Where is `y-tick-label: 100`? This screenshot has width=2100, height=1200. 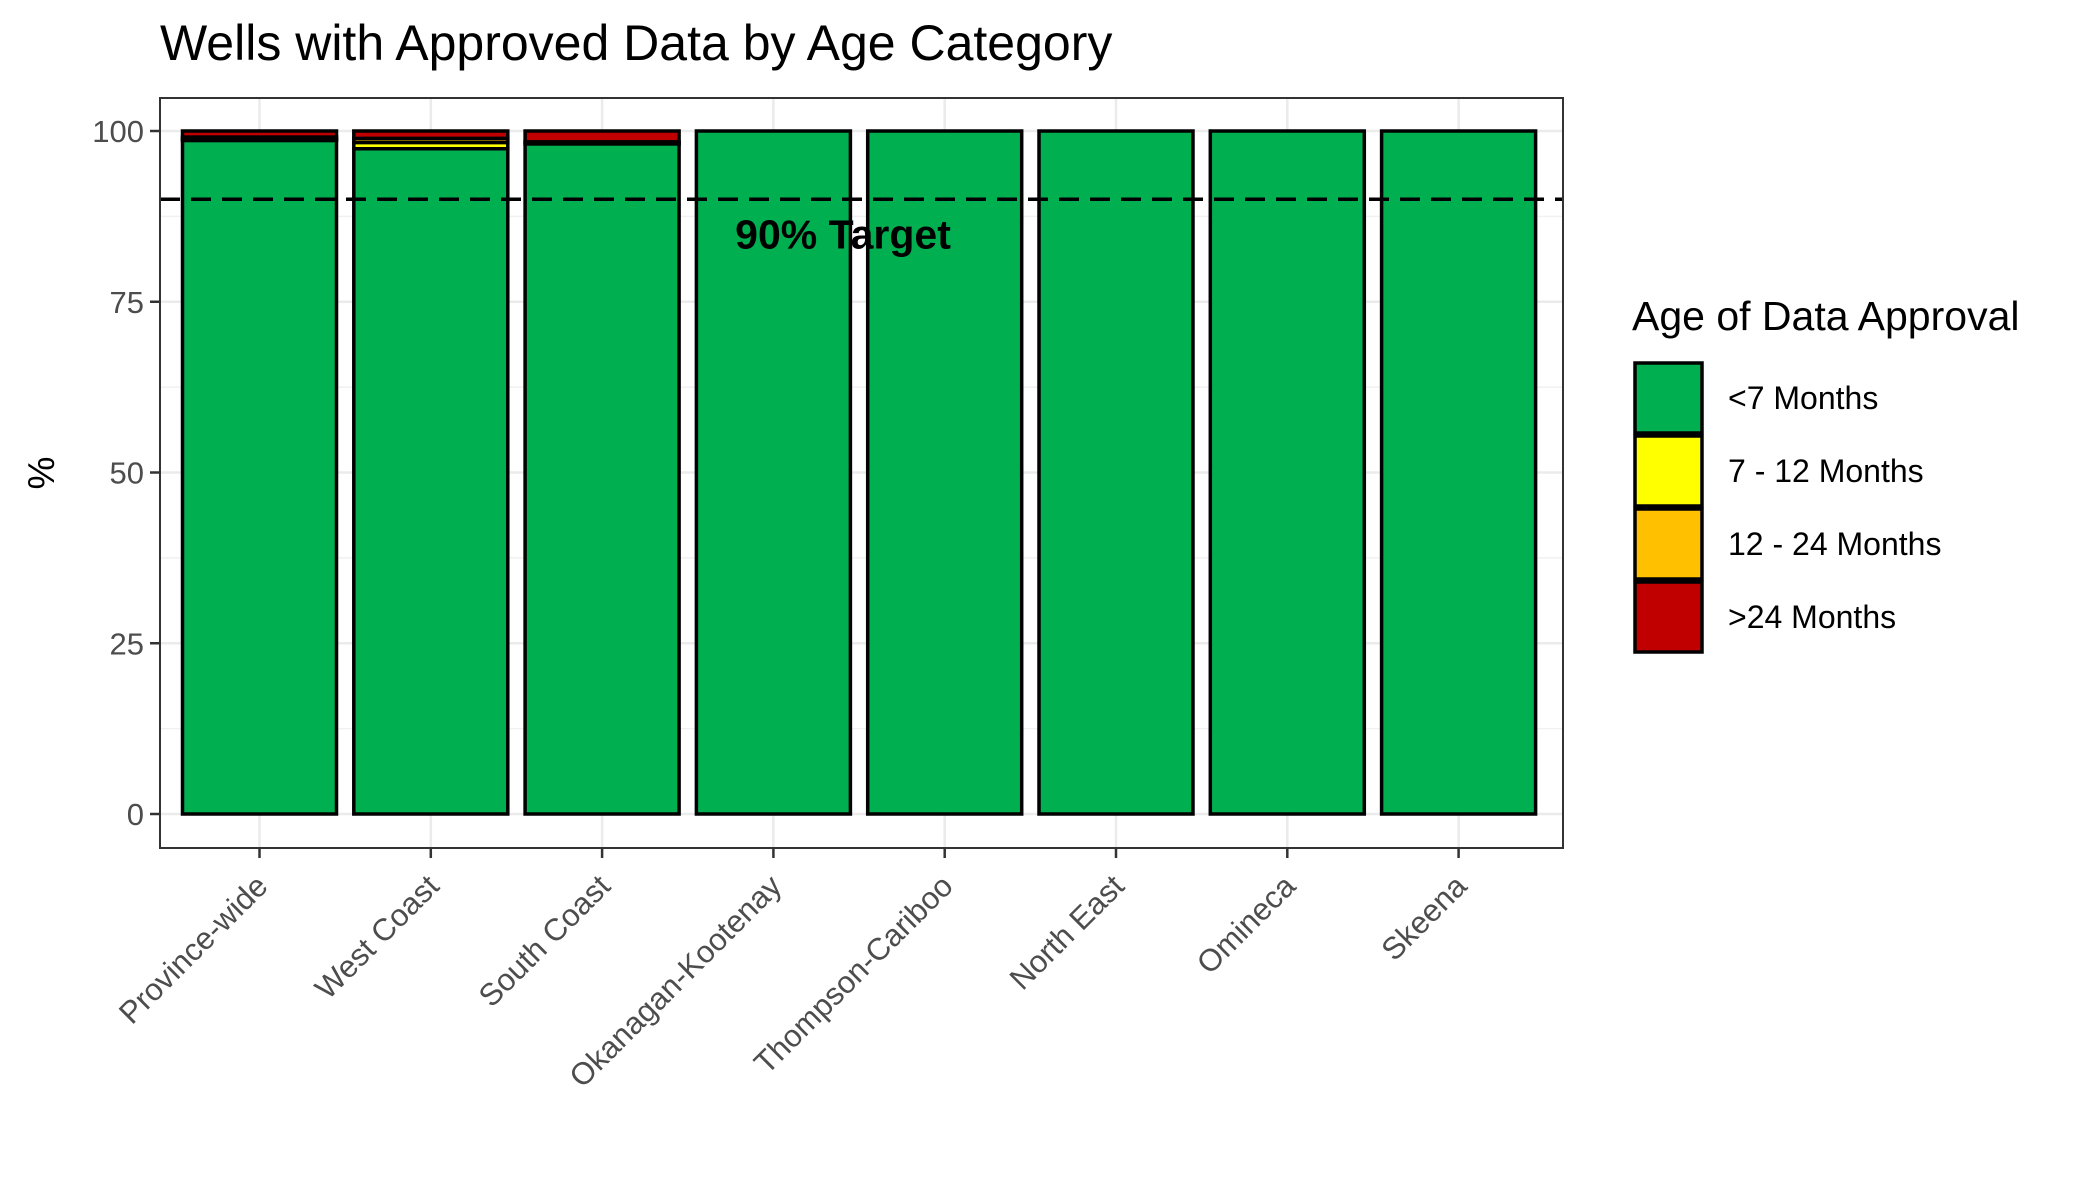
y-tick-label: 100 is located at coordinates (118, 131).